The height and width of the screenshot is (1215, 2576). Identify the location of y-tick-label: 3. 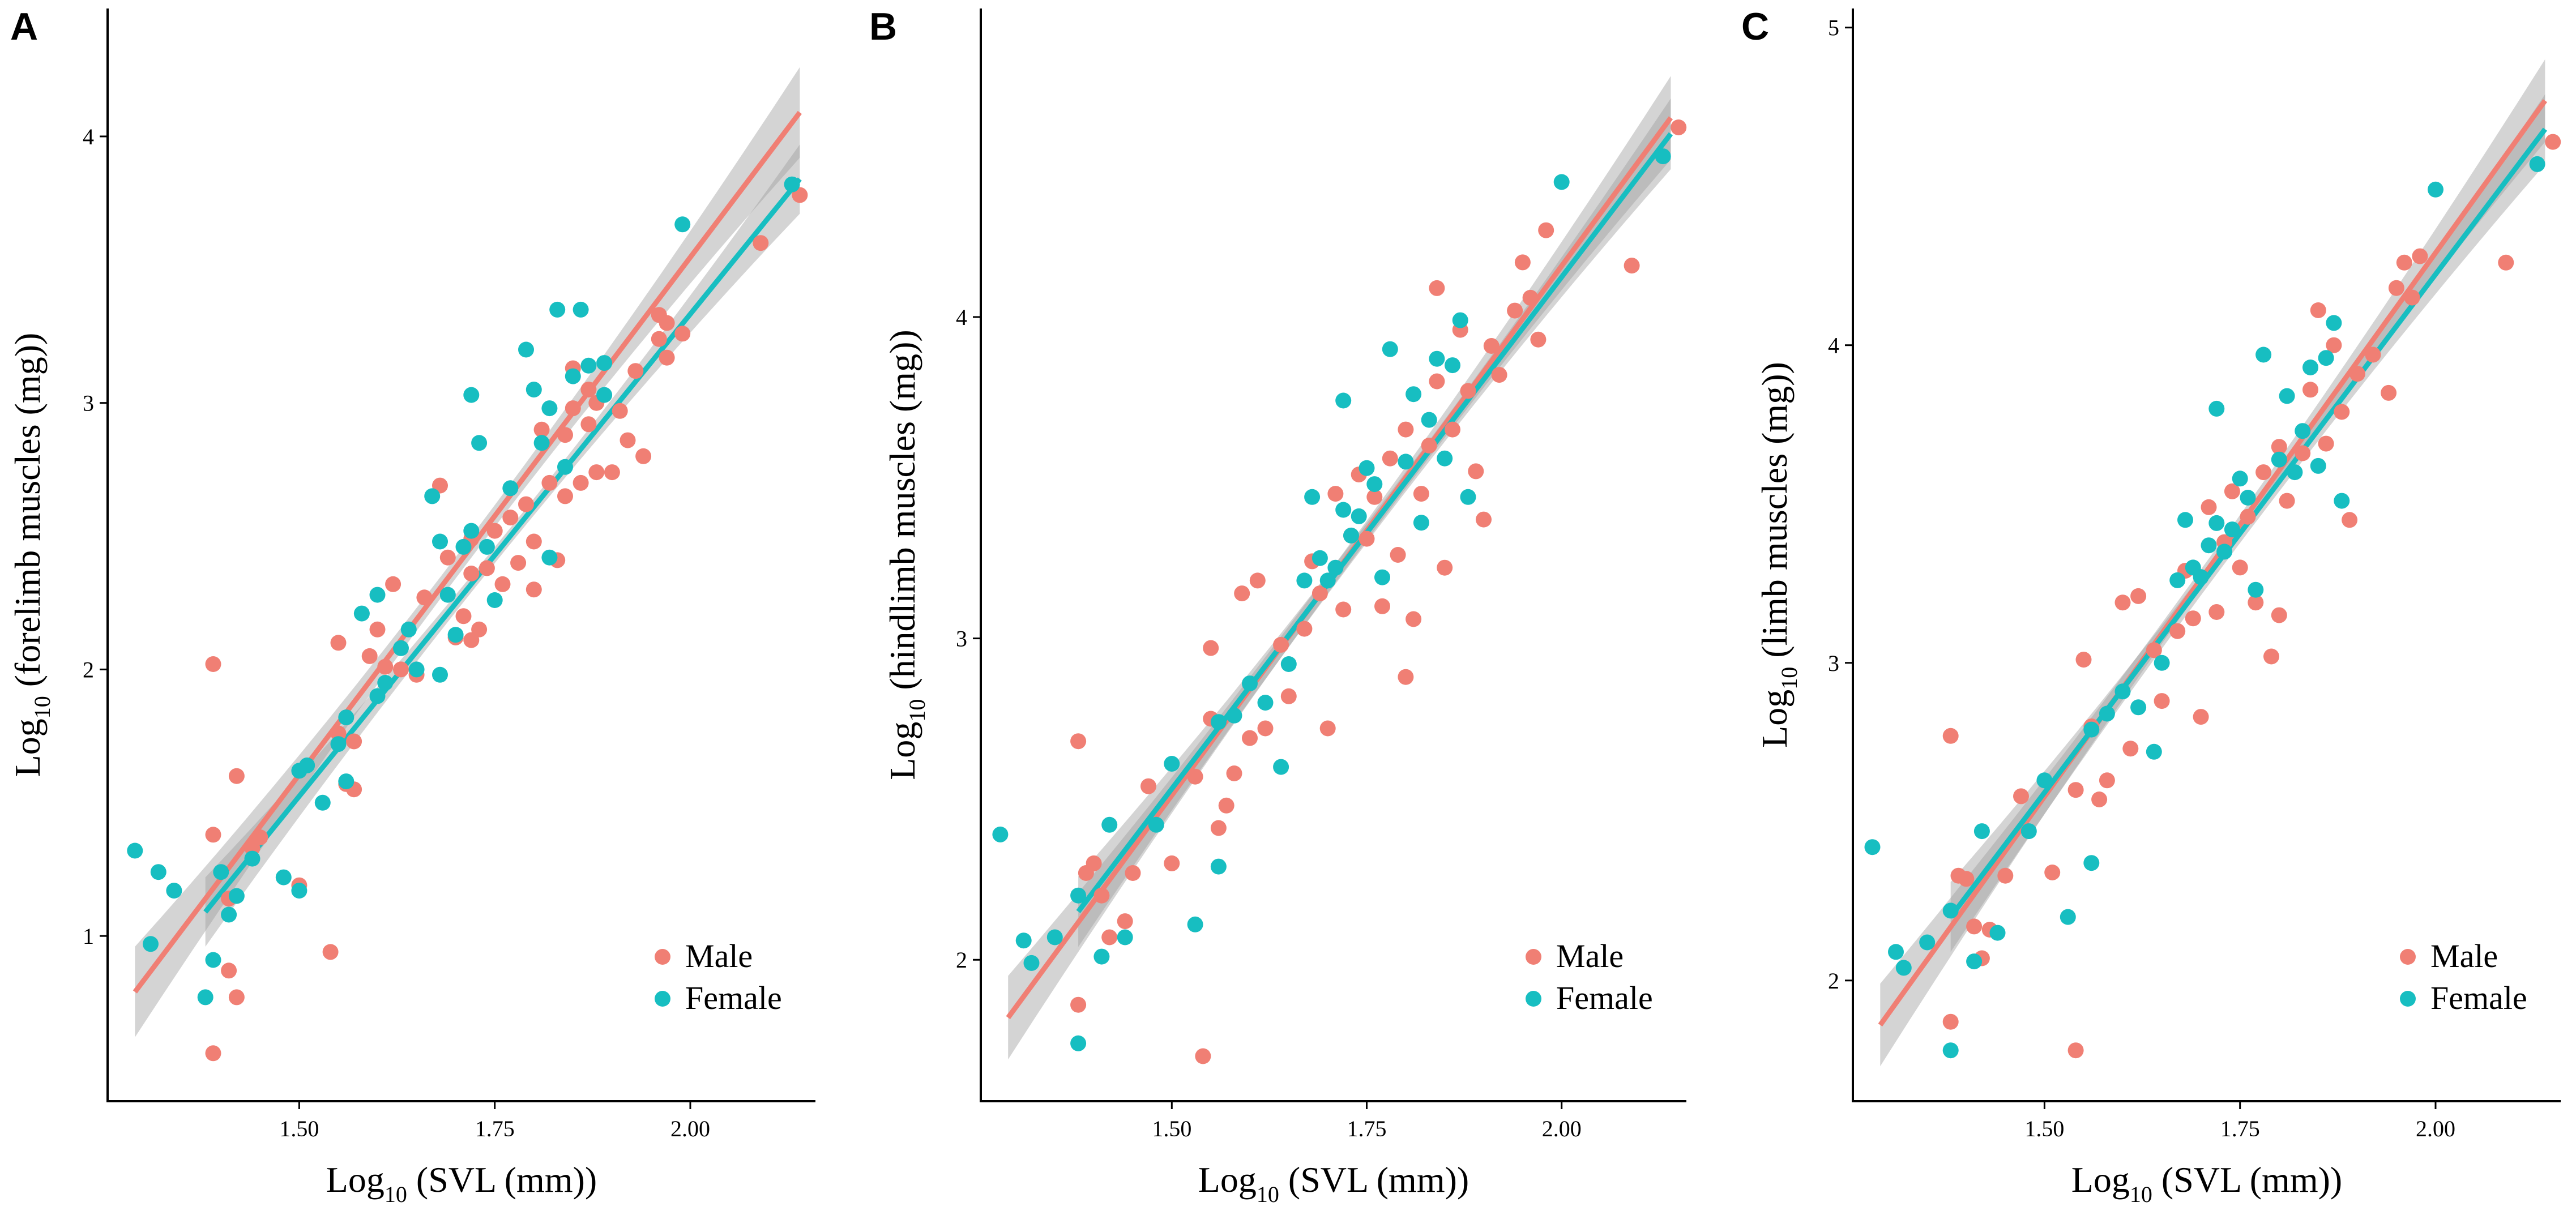
(962, 639).